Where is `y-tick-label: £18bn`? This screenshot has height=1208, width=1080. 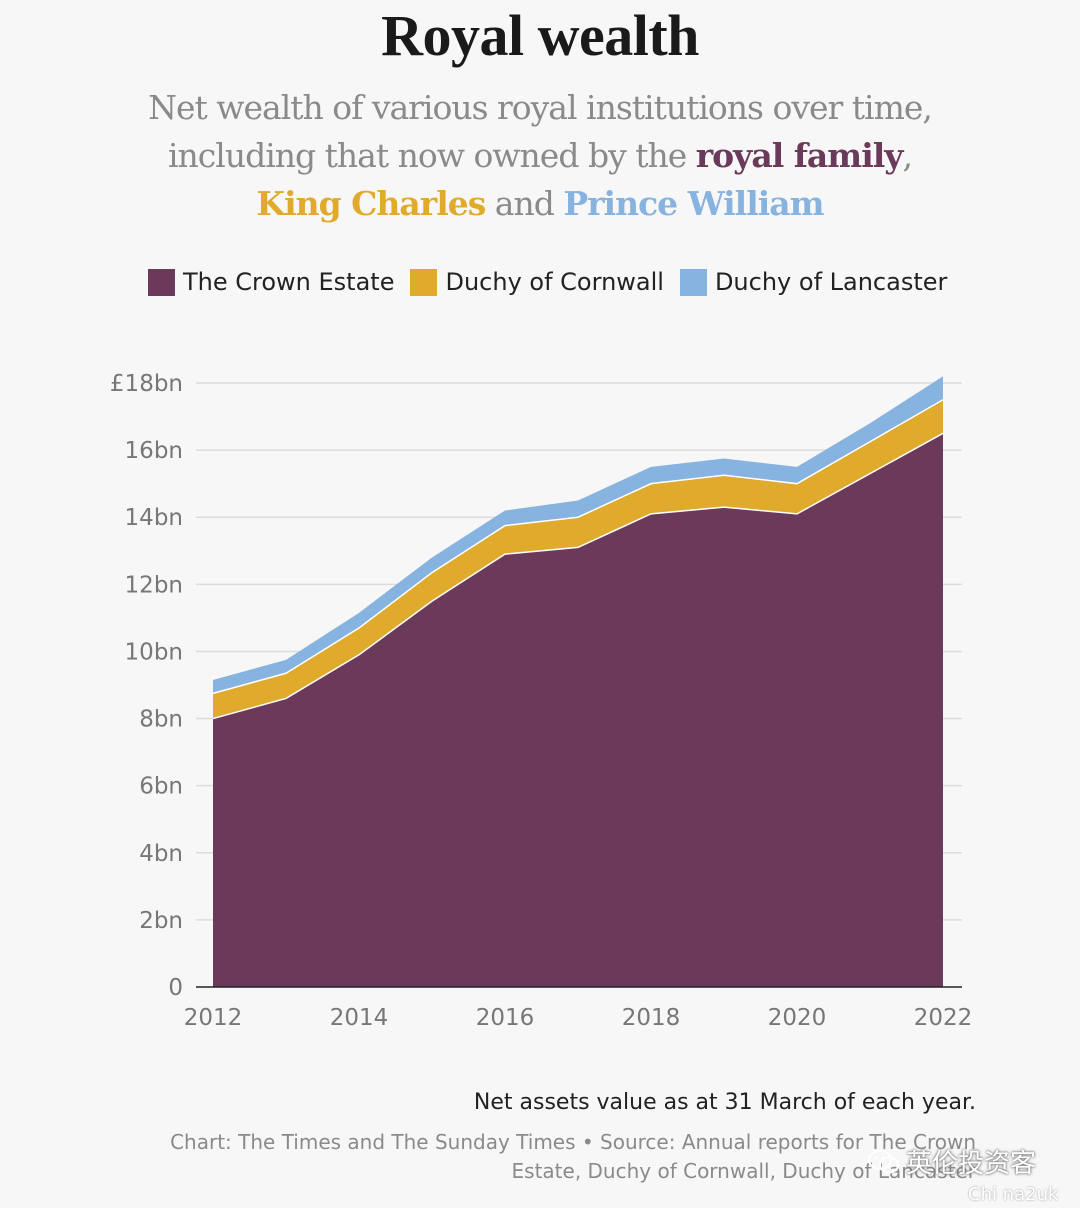
y-tick-label: £18bn is located at coordinates (146, 384).